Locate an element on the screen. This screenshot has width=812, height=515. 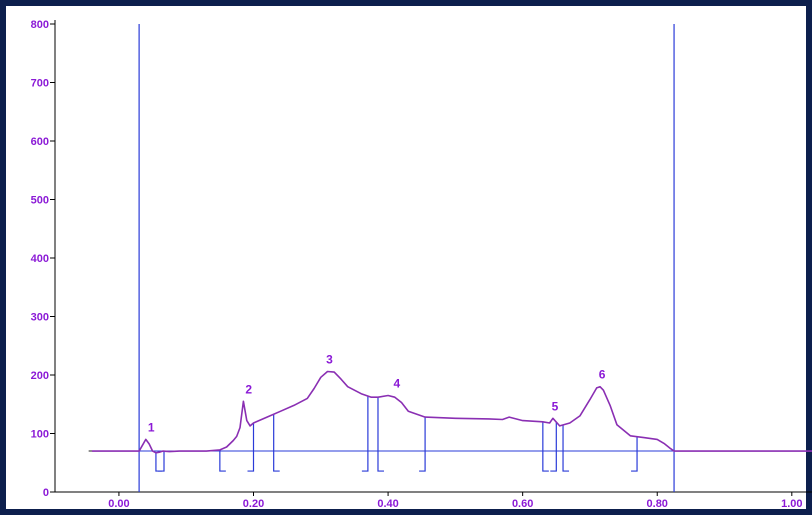
peak-label-1: 1 is located at coordinates (151, 427).